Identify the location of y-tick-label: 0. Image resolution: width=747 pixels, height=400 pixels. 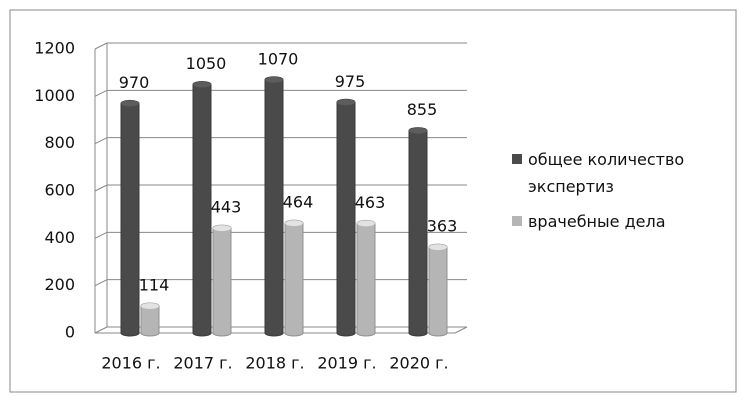
(70, 332).